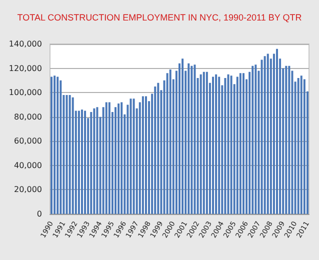 This screenshot has width=319, height=260. Describe the element at coordinates (28, 141) in the screenshot. I see `y-tick-label: 60,000` at that location.